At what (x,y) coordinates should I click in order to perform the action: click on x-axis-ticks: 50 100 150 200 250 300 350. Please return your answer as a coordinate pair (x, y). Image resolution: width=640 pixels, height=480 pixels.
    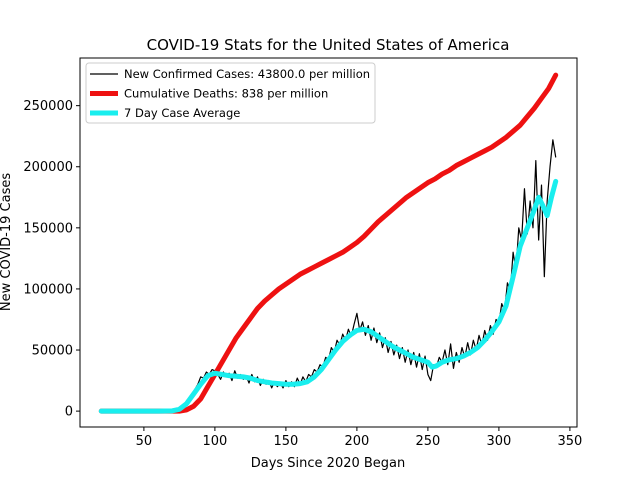
    Looking at the image, I should click on (359, 438).